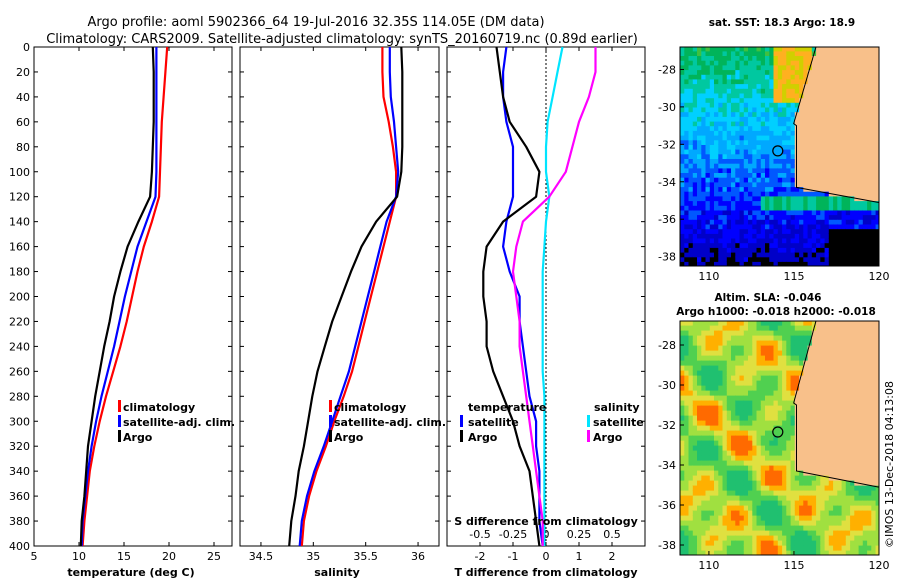 Image resolution: width=900 pixels, height=580 pixels. I want to click on y-tick-label: -38, so click(667, 545).